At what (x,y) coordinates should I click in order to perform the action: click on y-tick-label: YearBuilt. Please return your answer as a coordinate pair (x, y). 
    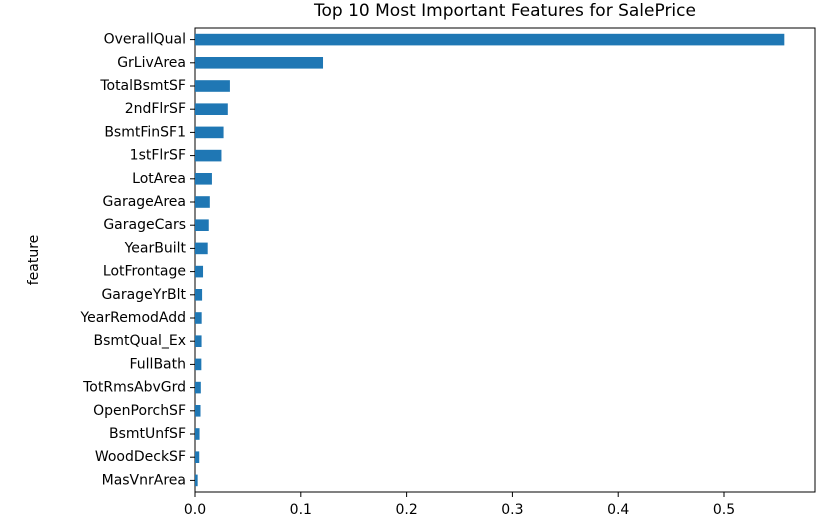
    Looking at the image, I should click on (155, 248).